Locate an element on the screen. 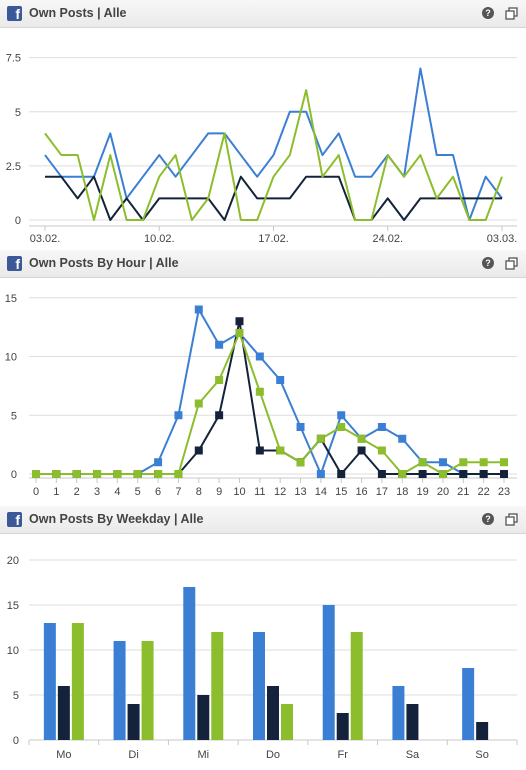 The height and width of the screenshot is (770, 526). facebook-icon: f is located at coordinates (14, 13).